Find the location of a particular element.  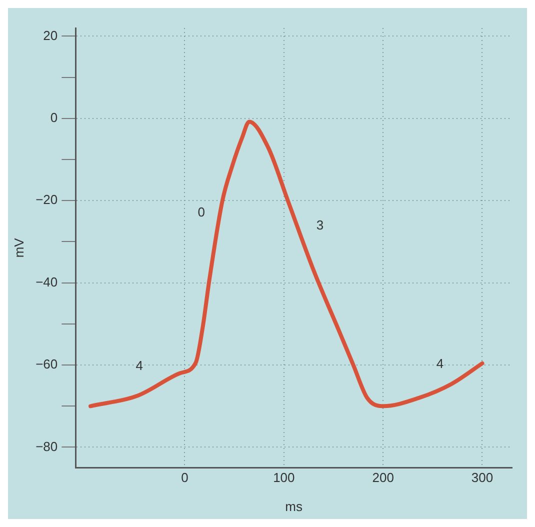

y-tick-label: 20 is located at coordinates (50, 35).